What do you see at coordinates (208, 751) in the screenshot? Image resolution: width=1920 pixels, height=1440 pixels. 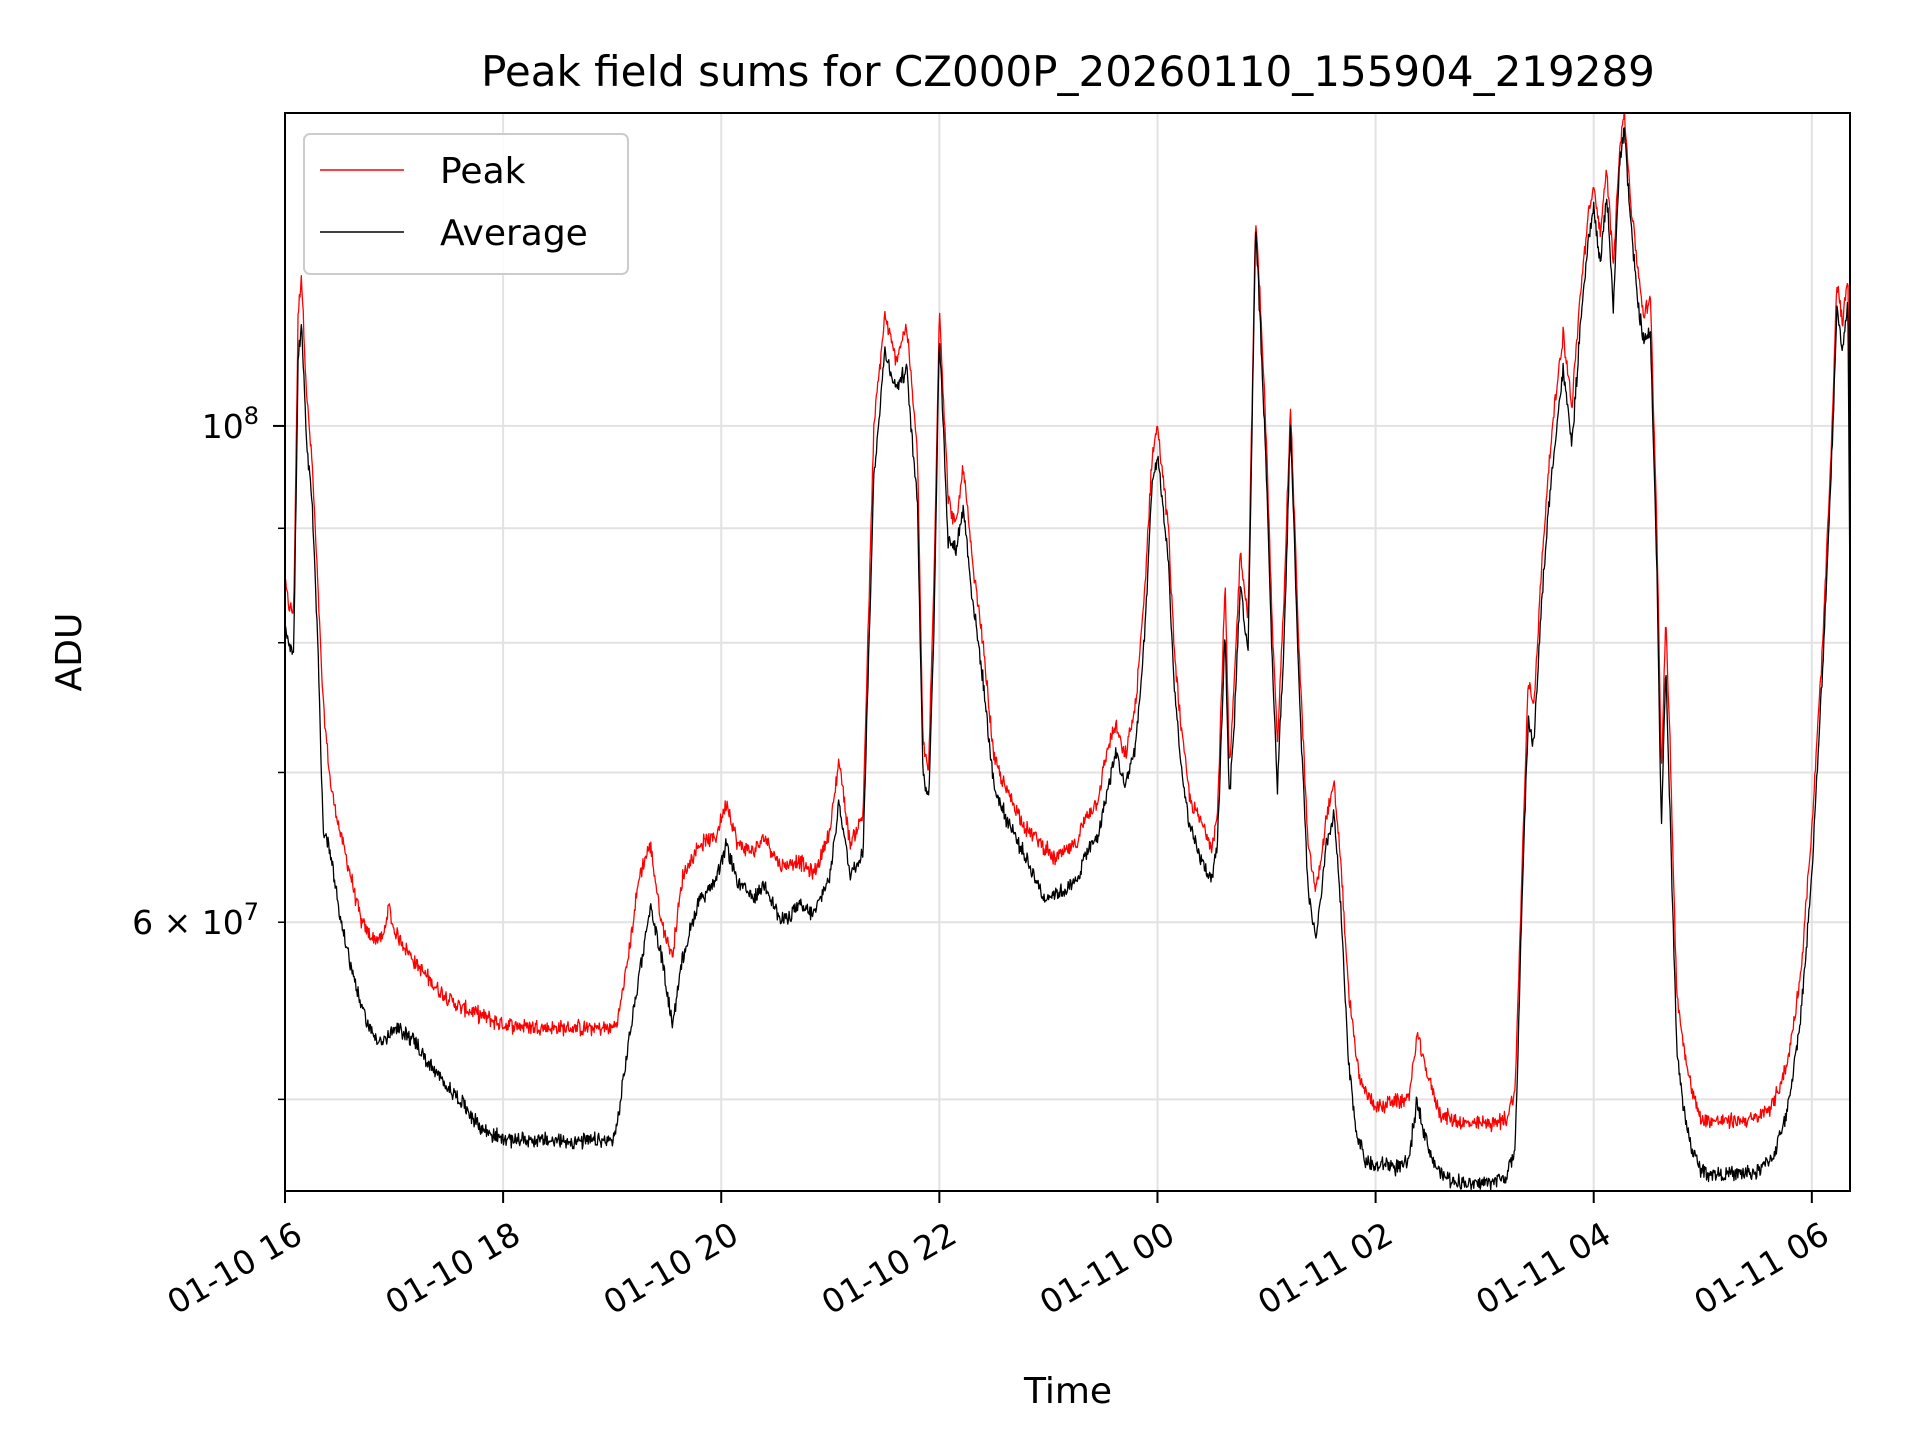 I see `y-axis-ticks: 108 6 × 107` at bounding box center [208, 751].